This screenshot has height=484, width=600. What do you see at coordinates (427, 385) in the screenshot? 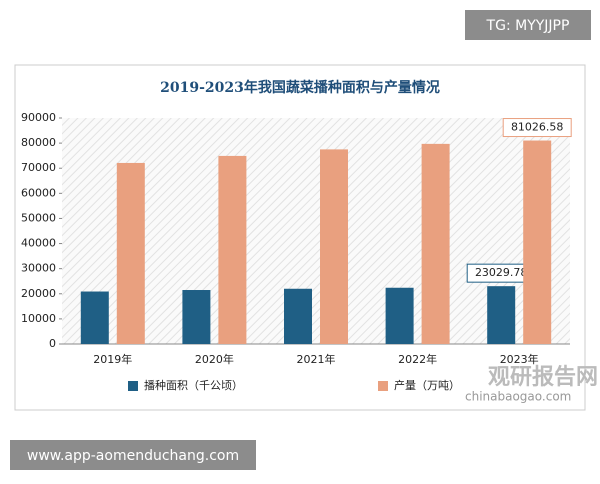
I see `legend-label: 产量（万吨）` at bounding box center [427, 385].